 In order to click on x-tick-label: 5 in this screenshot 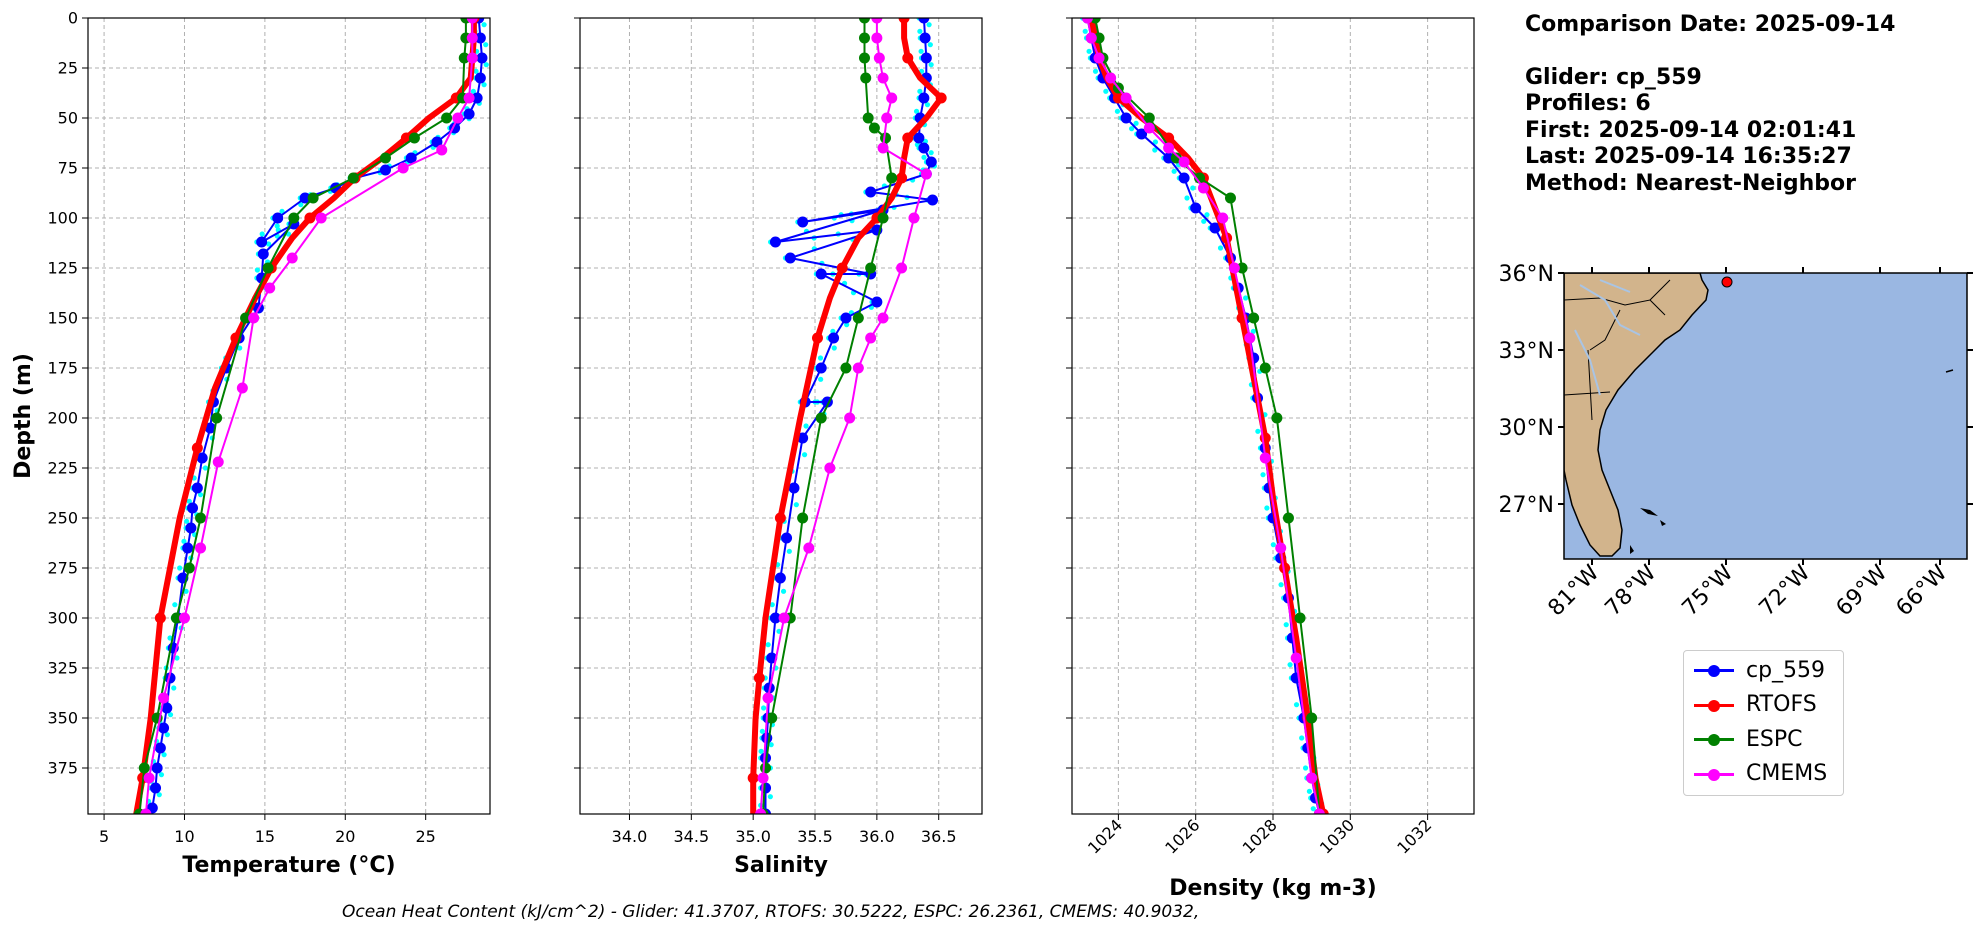, I will do `click(104, 836)`.